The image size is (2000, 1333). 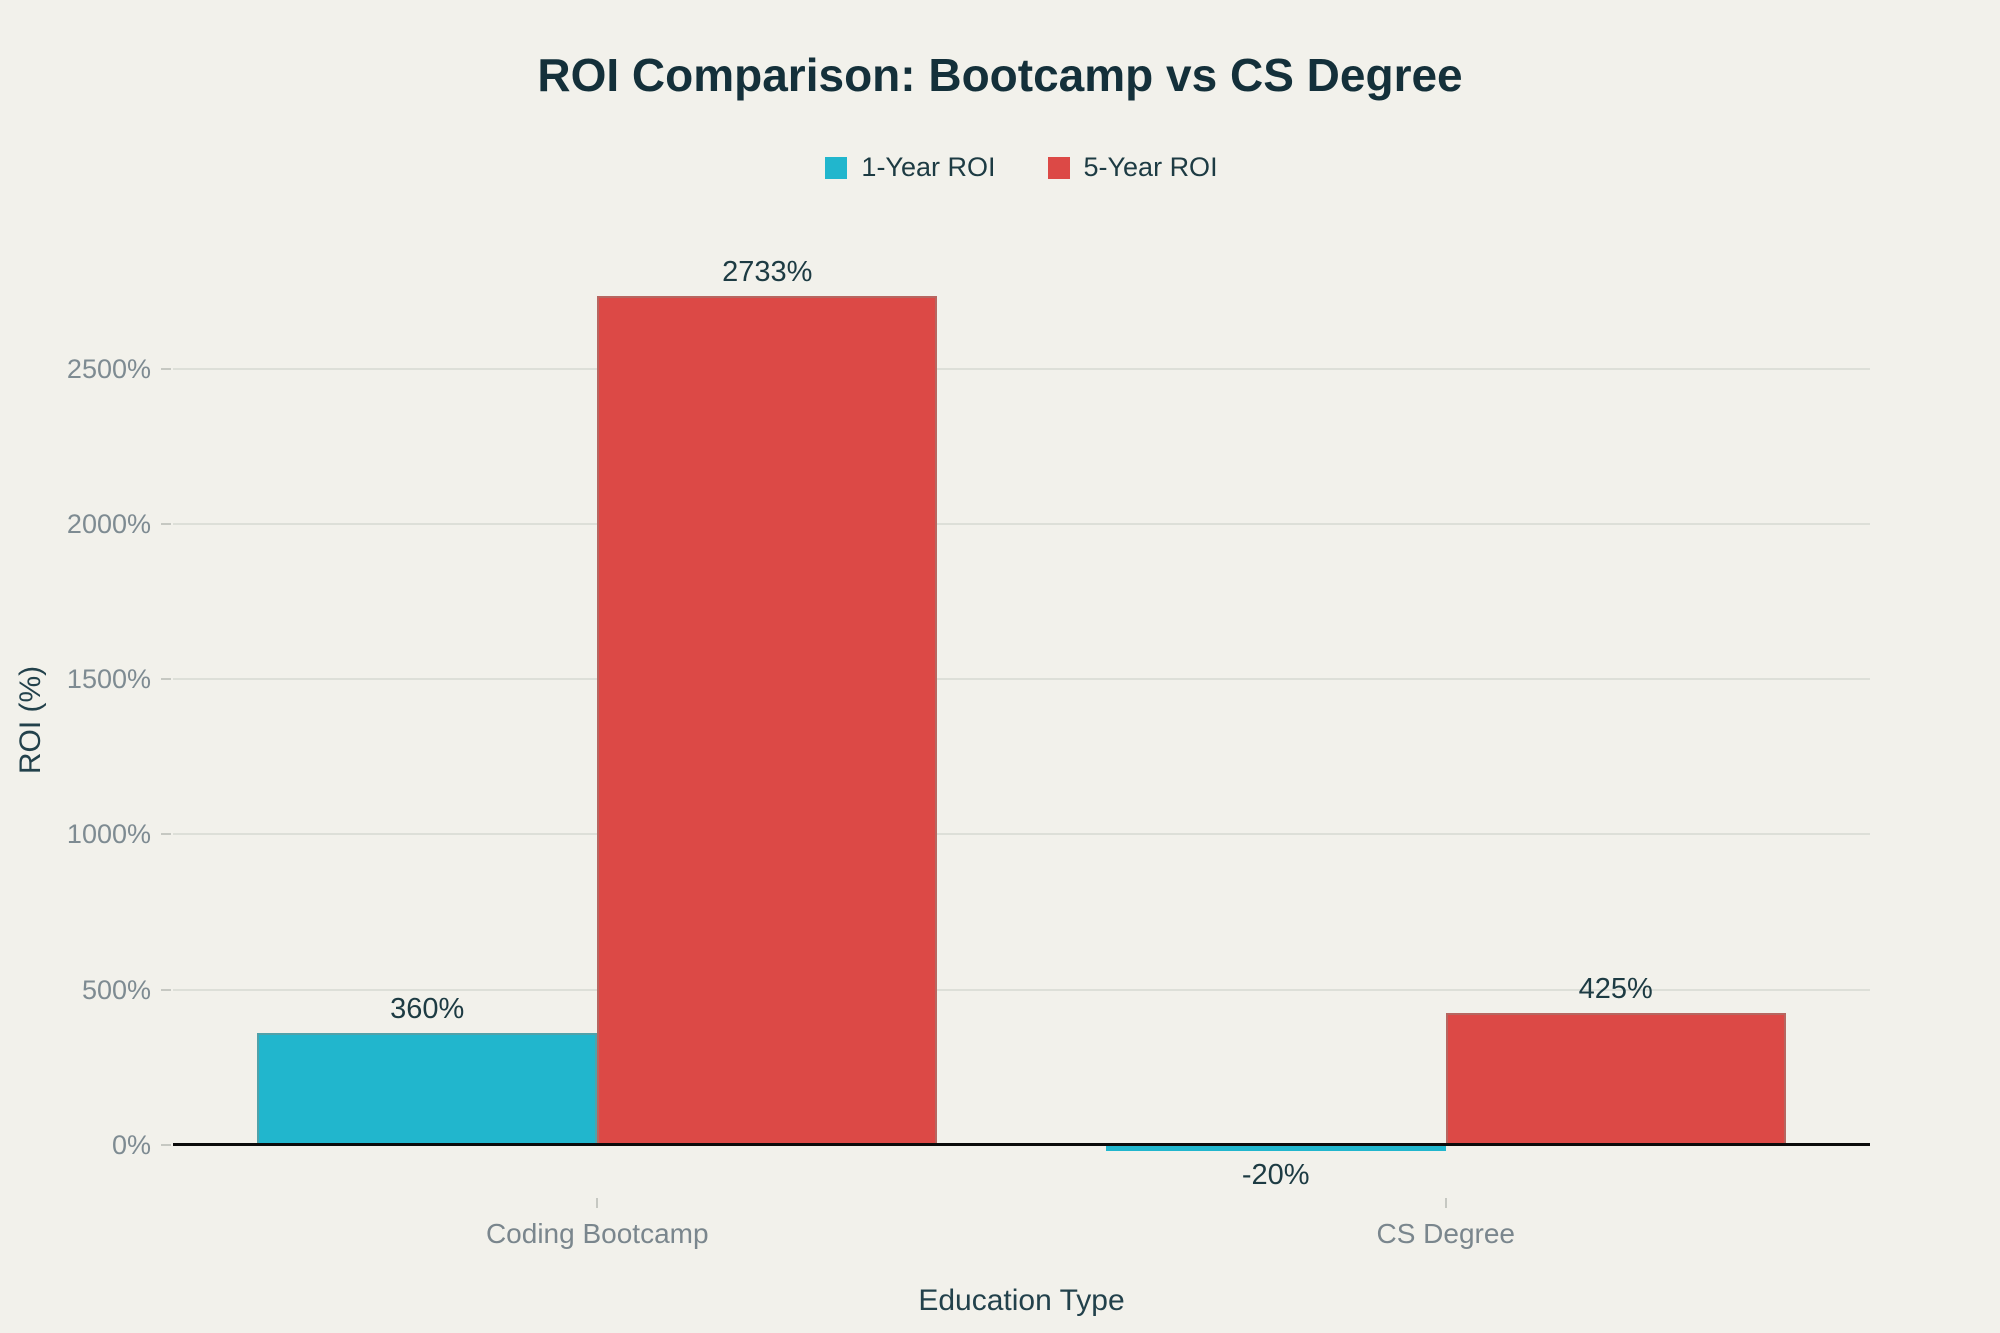 I want to click on legend-item-1-year-roi: 1-Year ROI, so click(x=910, y=167).